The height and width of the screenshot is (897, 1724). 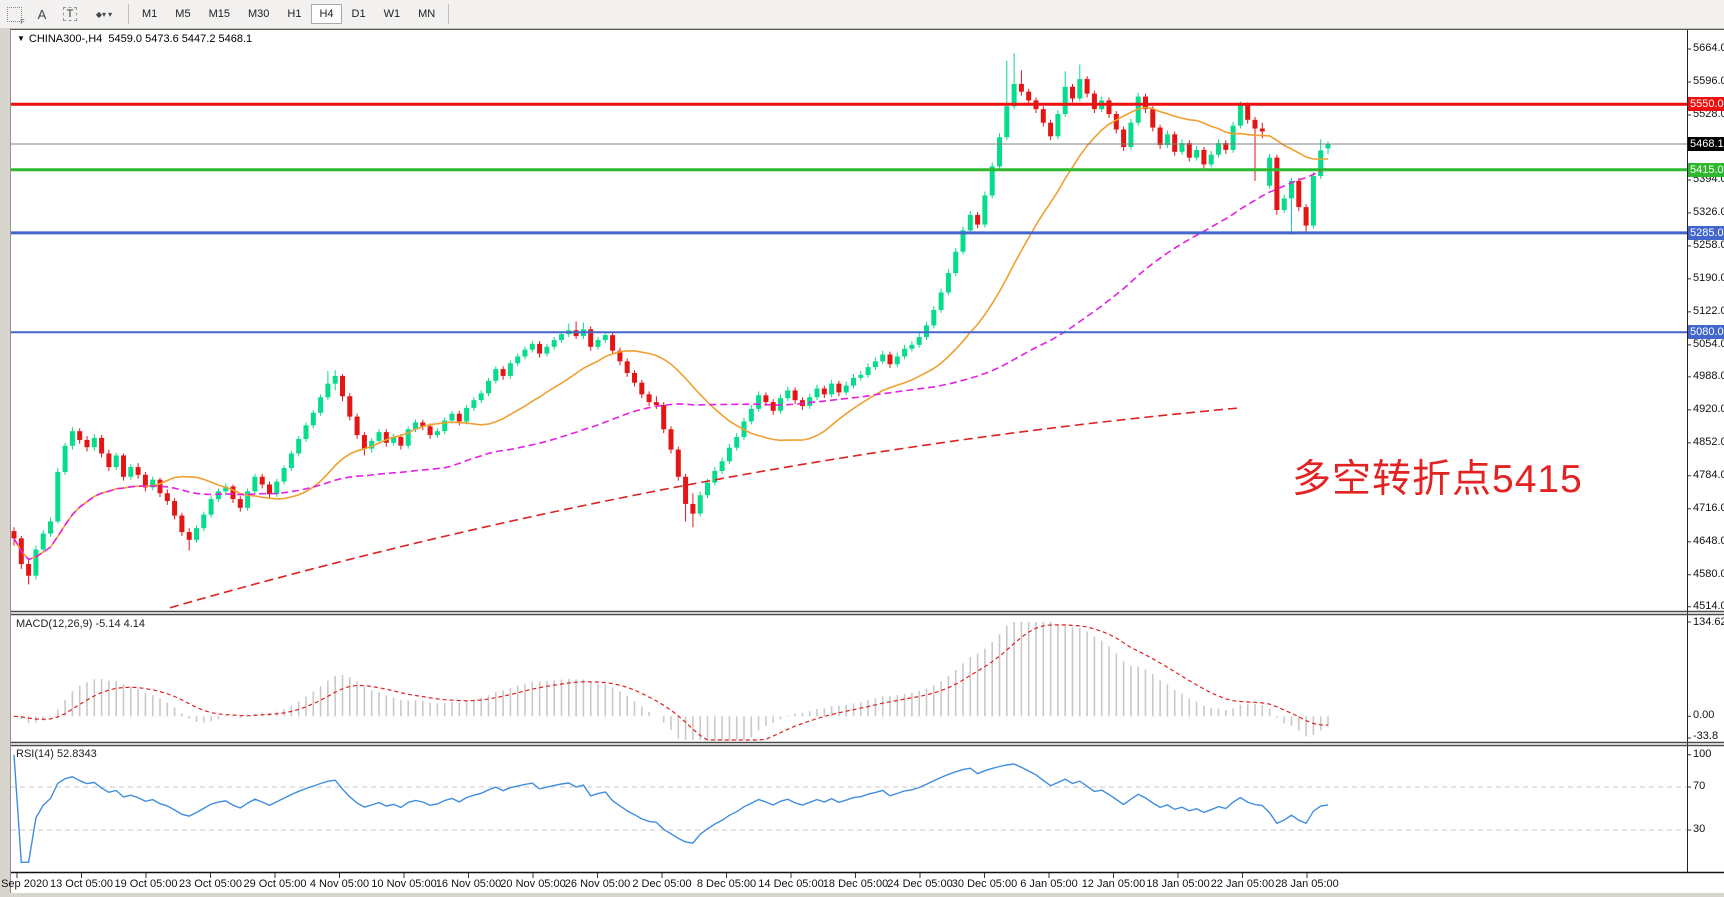 I want to click on time-axis-label: 8 Dec 05:00, so click(x=726, y=884).